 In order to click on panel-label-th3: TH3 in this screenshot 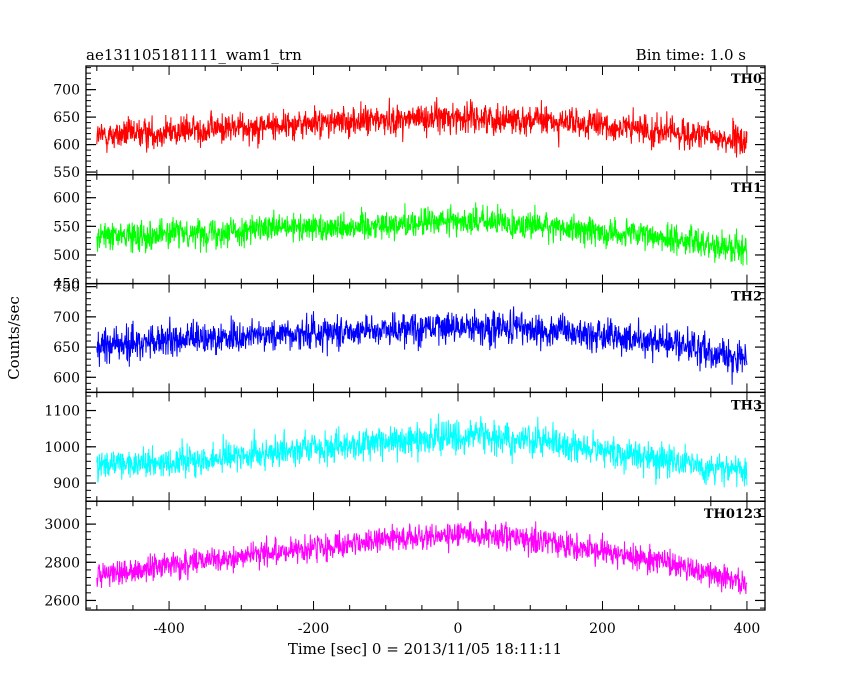, I will do `click(746, 405)`.